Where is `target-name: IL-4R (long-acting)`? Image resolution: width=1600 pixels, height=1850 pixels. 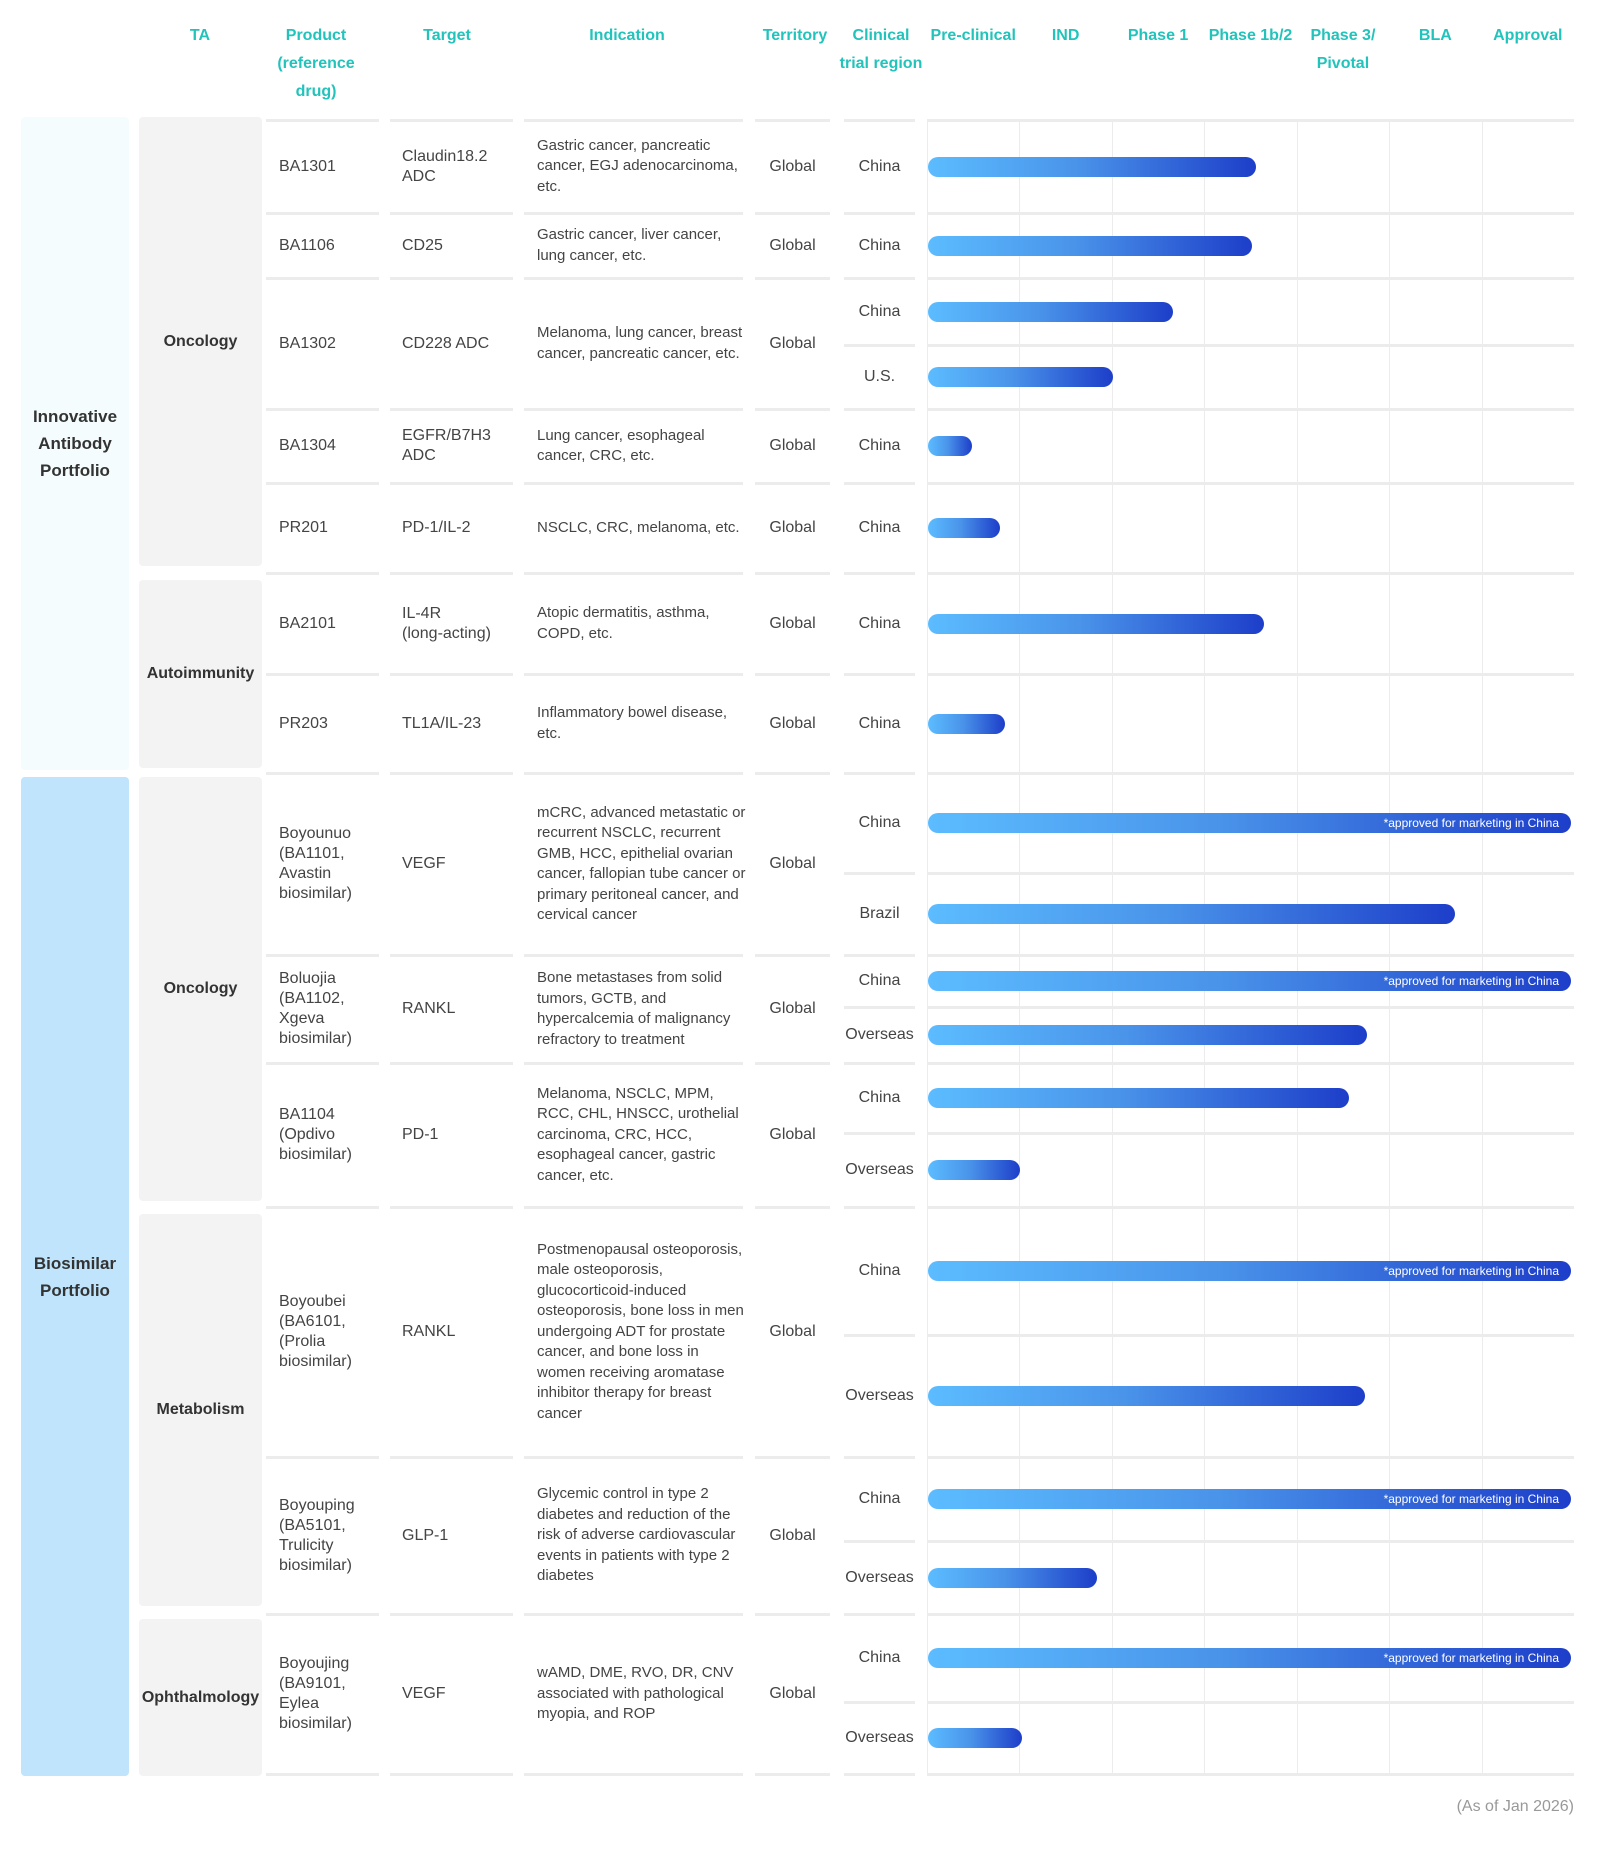 target-name: IL-4R (long-acting) is located at coordinates (446, 623).